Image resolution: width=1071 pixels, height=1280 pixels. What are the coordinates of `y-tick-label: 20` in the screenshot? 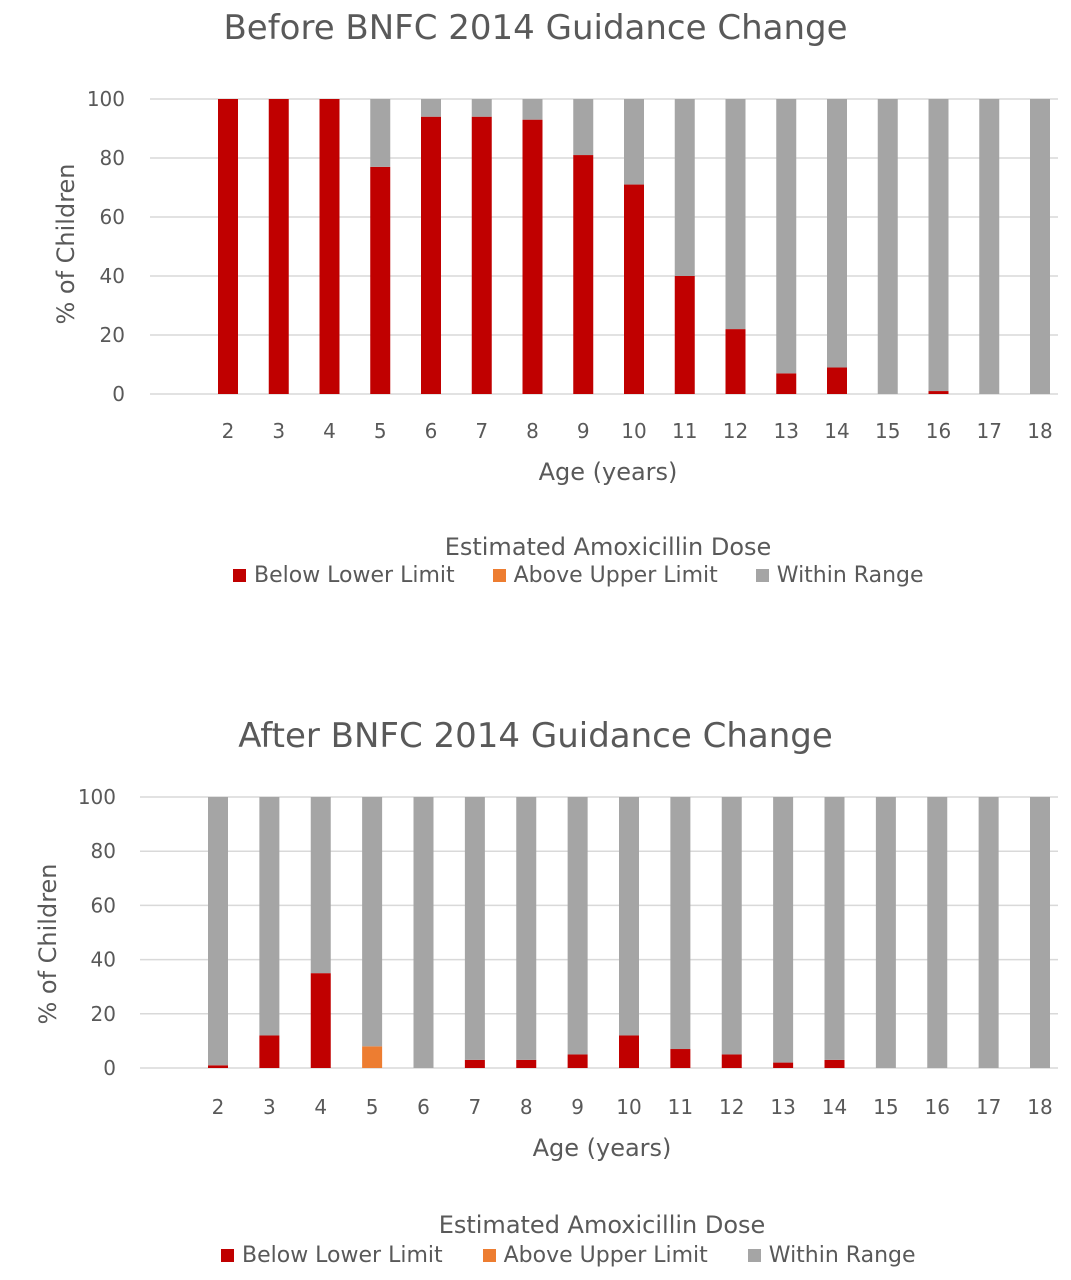 It's located at (112, 335).